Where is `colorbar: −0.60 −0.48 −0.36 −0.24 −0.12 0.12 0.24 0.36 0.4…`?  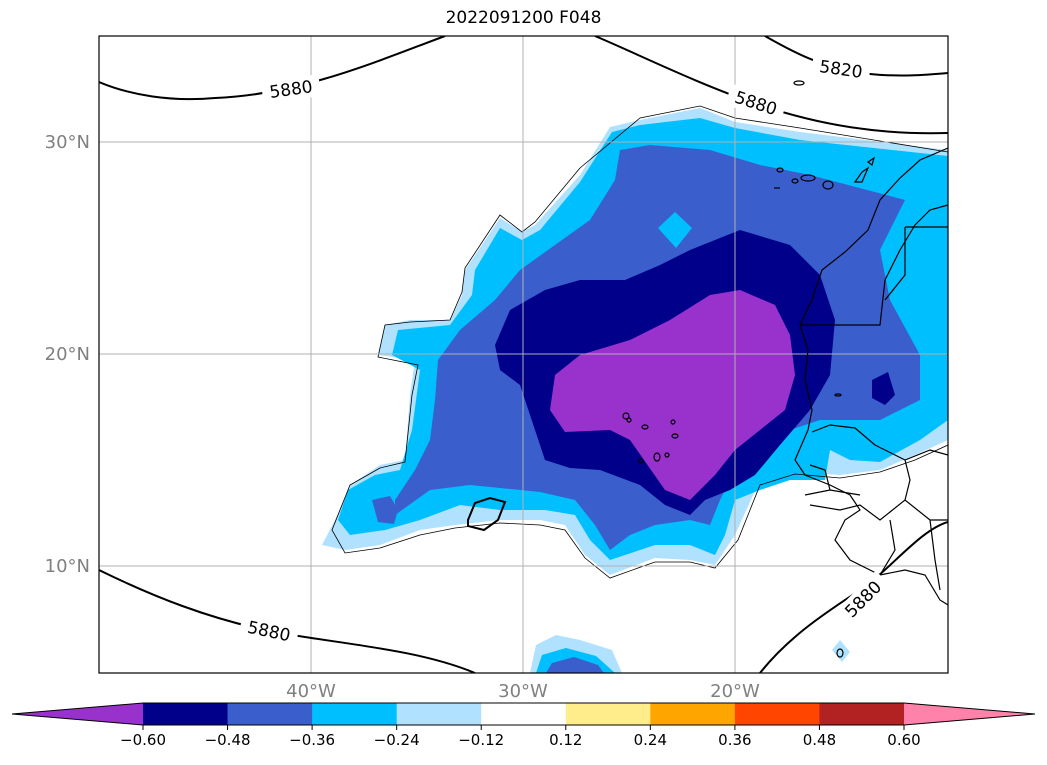 colorbar: −0.60 −0.48 −0.36 −0.24 −0.12 0.12 0.24 0.36 0.4… is located at coordinates (523, 725).